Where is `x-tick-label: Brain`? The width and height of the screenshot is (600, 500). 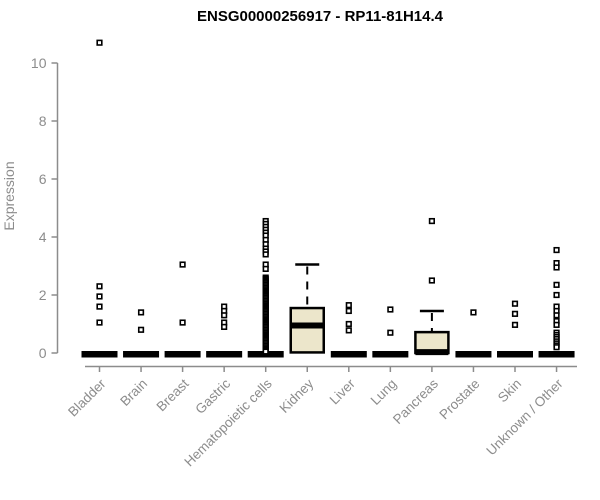 x-tick-label: Brain is located at coordinates (133, 392).